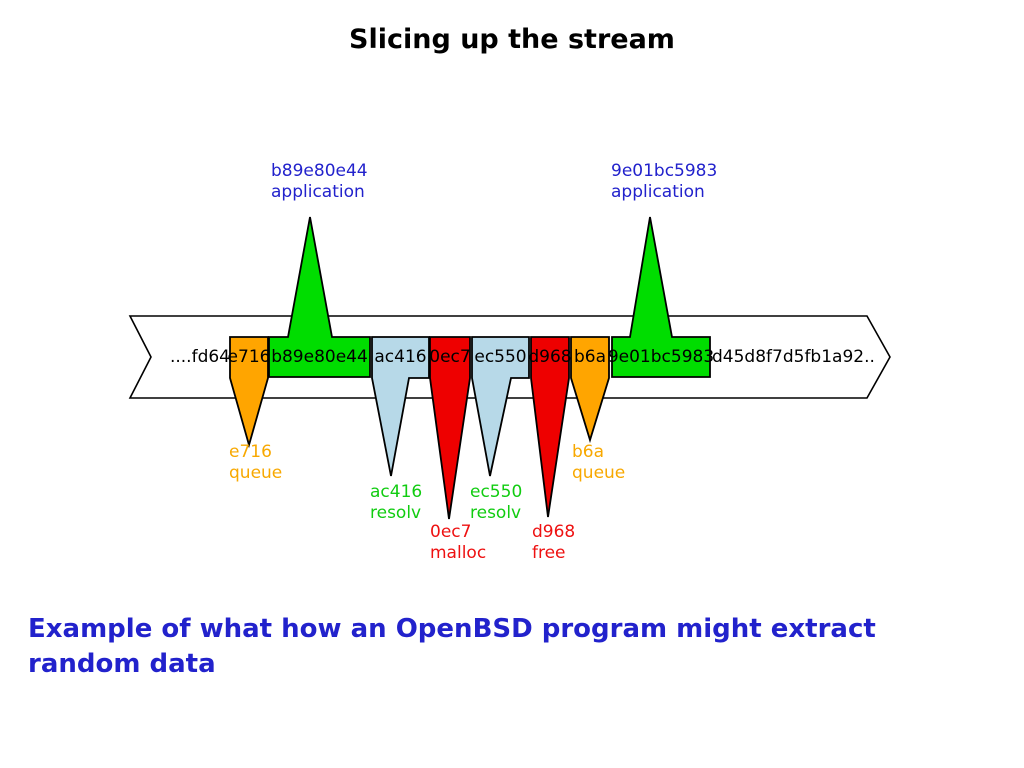 This screenshot has width=1024, height=768. I want to click on callout-resolv-2: ec550 resolv, so click(496, 503).